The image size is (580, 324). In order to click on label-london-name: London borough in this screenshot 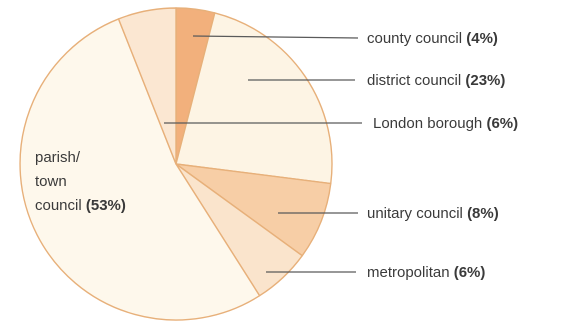, I will do `click(427, 123)`.